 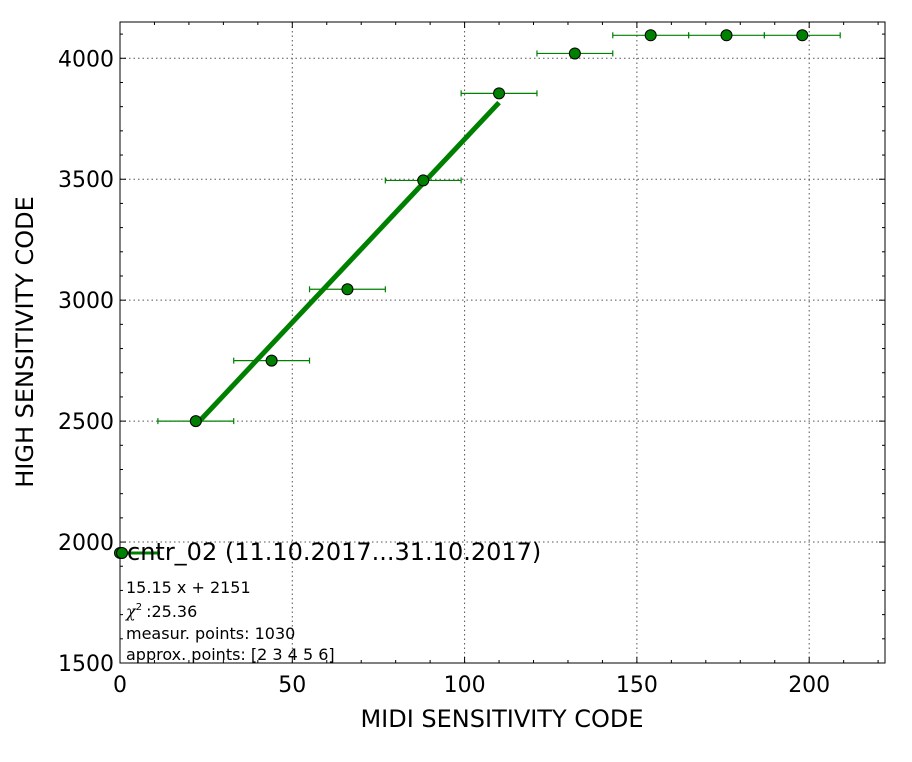 I want to click on chi-exponent: 2, so click(x=139, y=607).